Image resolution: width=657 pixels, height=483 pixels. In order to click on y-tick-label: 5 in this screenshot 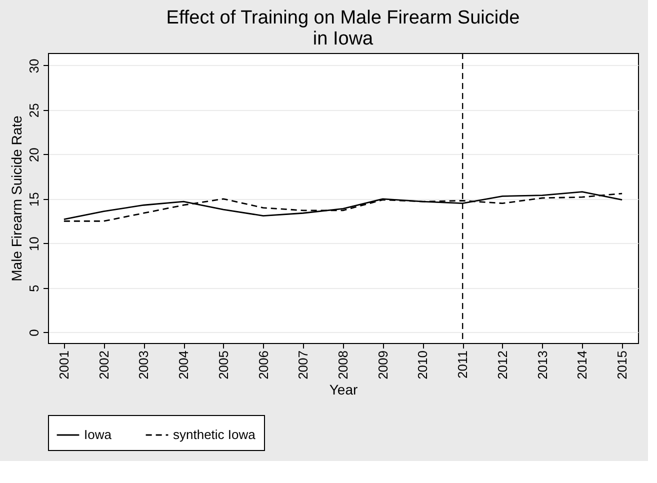, I will do `click(34, 288)`.